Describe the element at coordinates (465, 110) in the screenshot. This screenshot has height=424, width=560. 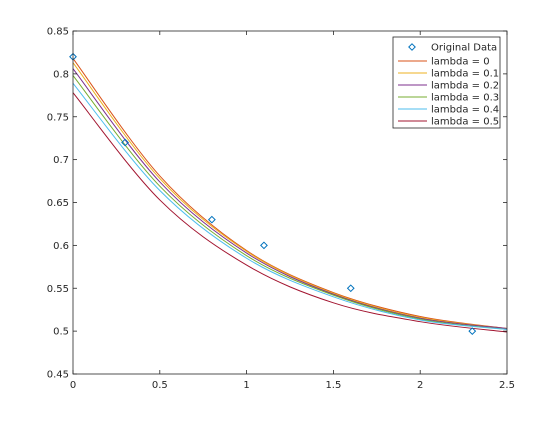
I see `legend-label-lambda-4: lambda = 0.4` at that location.